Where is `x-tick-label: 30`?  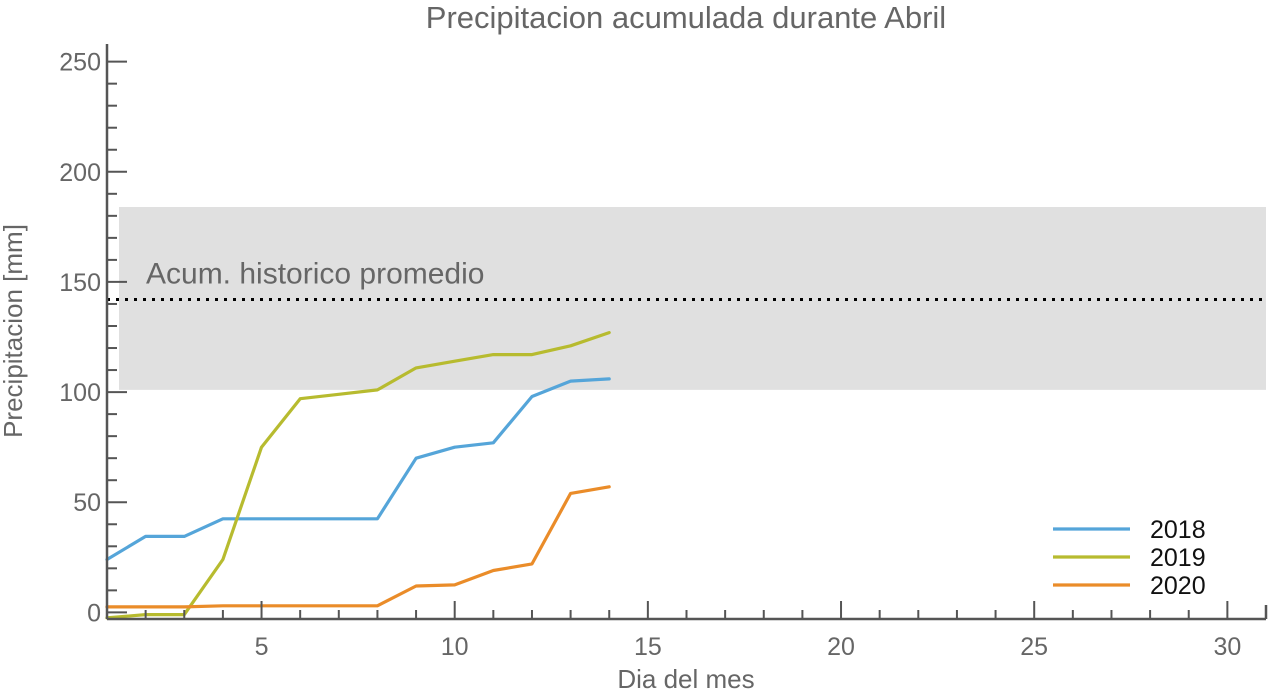
x-tick-label: 30 is located at coordinates (1227, 647).